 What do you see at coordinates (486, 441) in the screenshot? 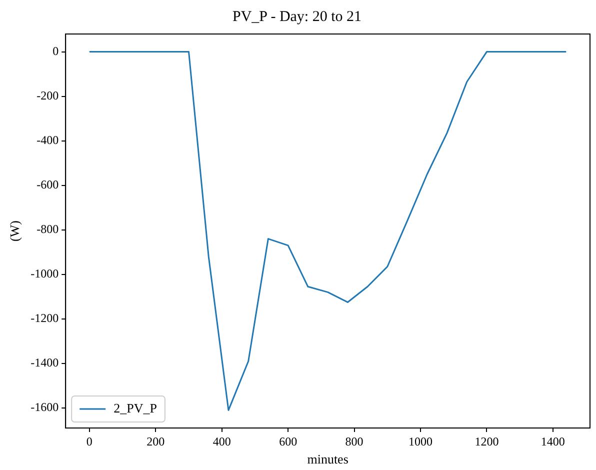
I see `x-tick-label: 1200` at bounding box center [486, 441].